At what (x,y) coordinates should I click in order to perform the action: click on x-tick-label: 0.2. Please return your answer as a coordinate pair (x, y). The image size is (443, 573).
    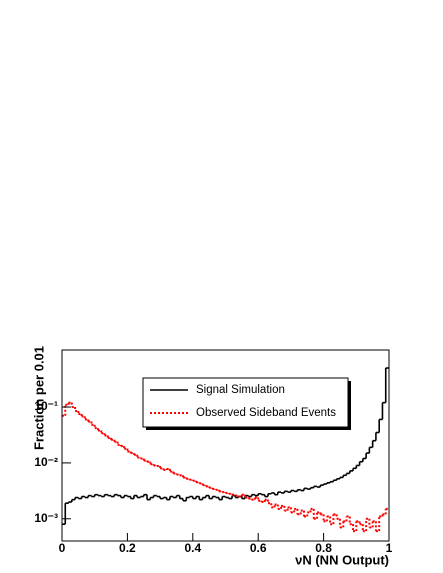
    Looking at the image, I should click on (127, 548).